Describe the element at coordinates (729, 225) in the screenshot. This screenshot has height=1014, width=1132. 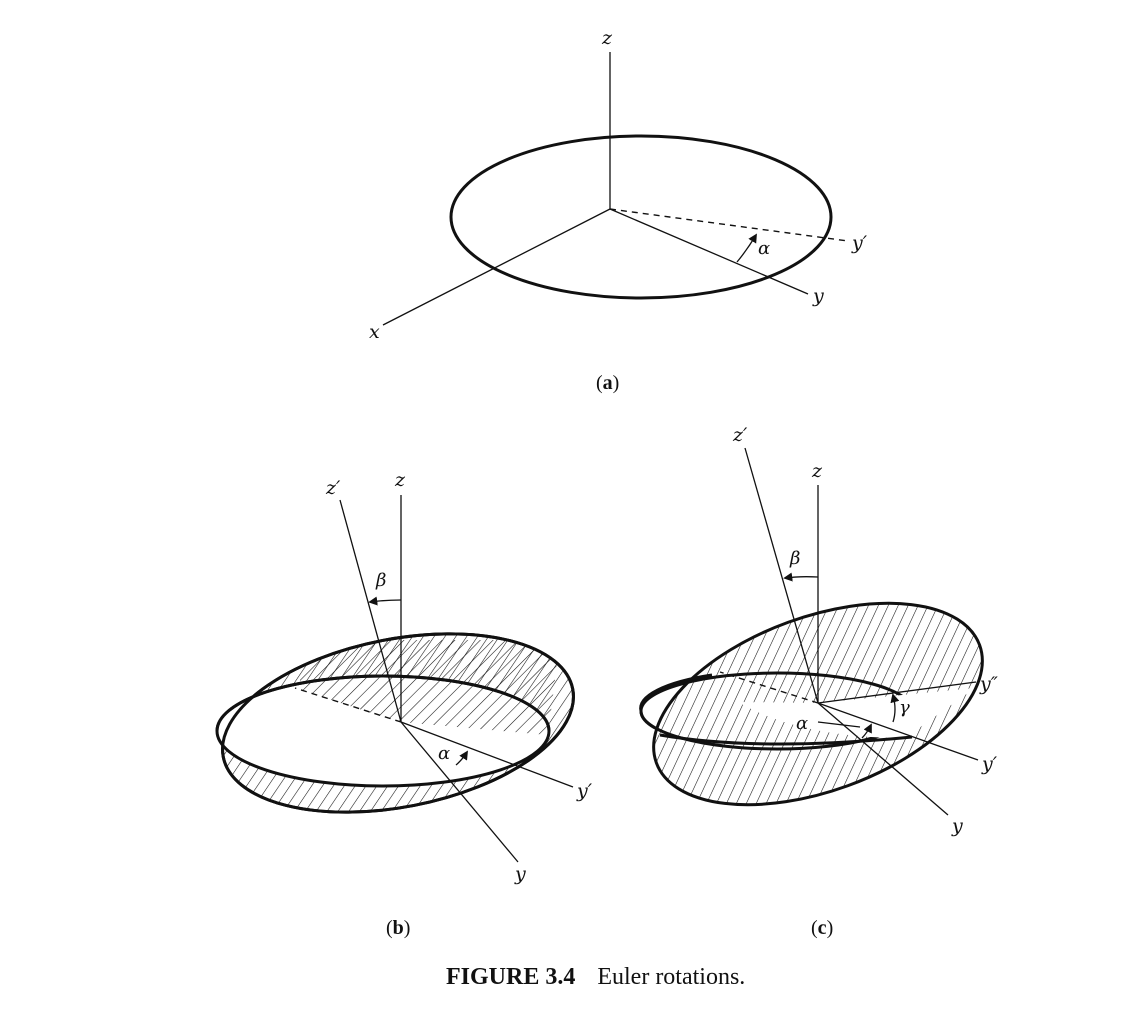
I see `panel-a-y-prime-axis` at that location.